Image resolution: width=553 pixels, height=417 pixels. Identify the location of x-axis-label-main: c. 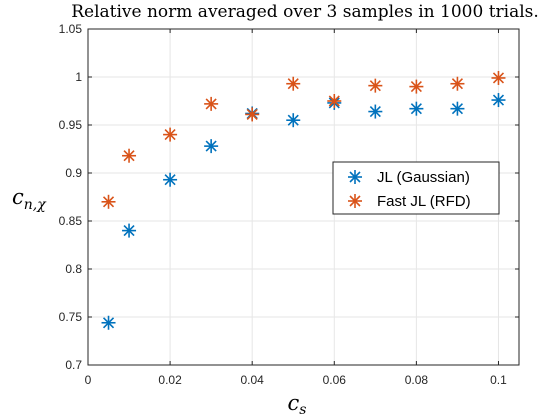
(294, 403).